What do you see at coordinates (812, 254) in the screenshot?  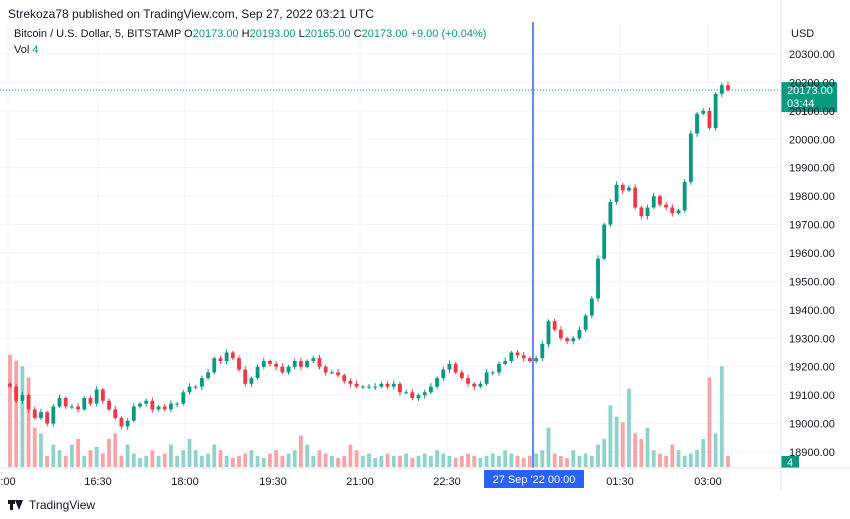 I see `y-tick-label: 19600.00` at bounding box center [812, 254].